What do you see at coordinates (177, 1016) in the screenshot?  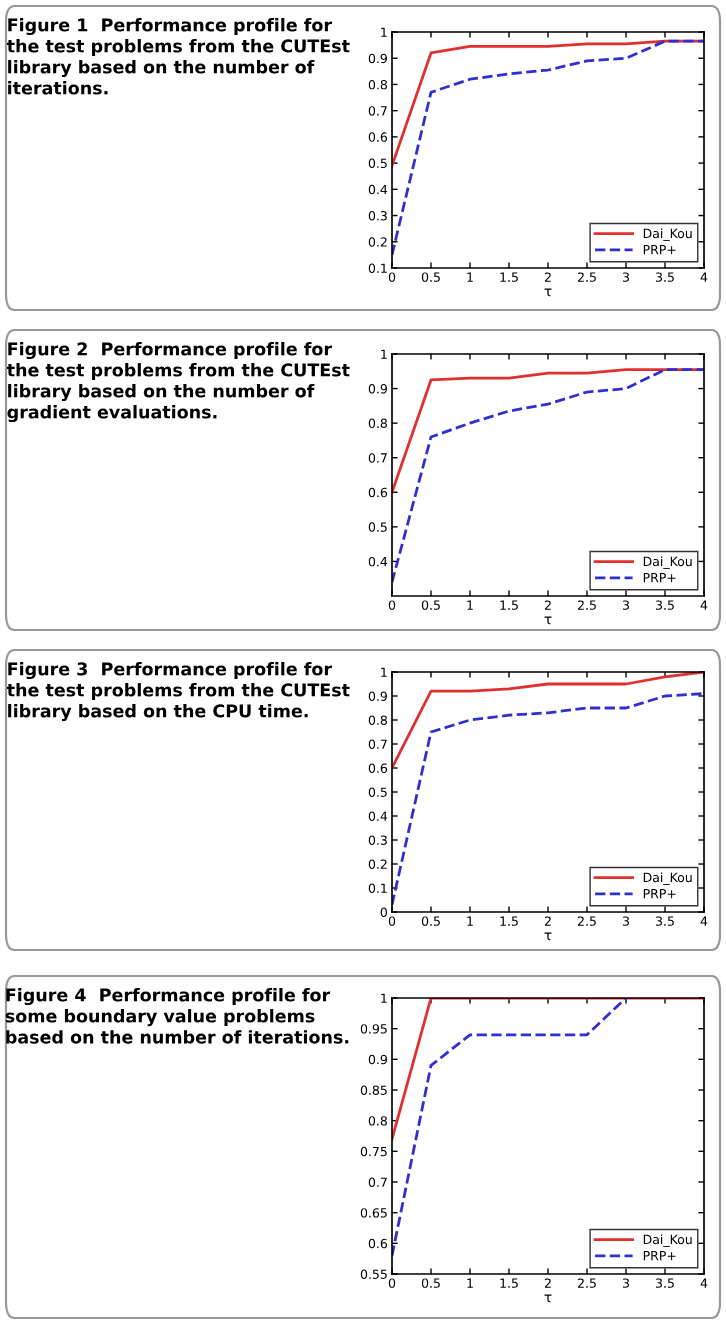 I see `text: Figure 4 Performance profile for some boundary value problems based on the number of iterations.` at bounding box center [177, 1016].